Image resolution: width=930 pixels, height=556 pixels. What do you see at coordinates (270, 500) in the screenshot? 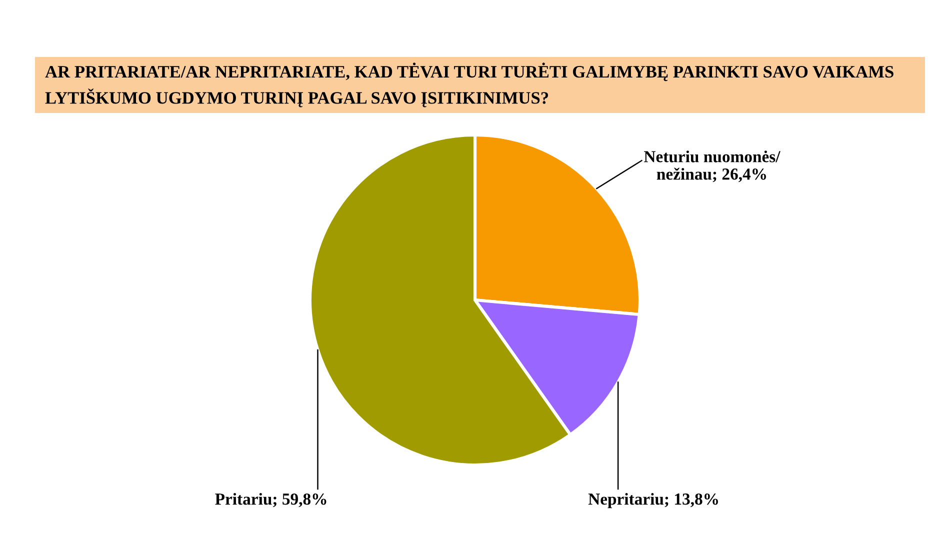
I see `slice-label: Pritariu; 59,8%` at bounding box center [270, 500].